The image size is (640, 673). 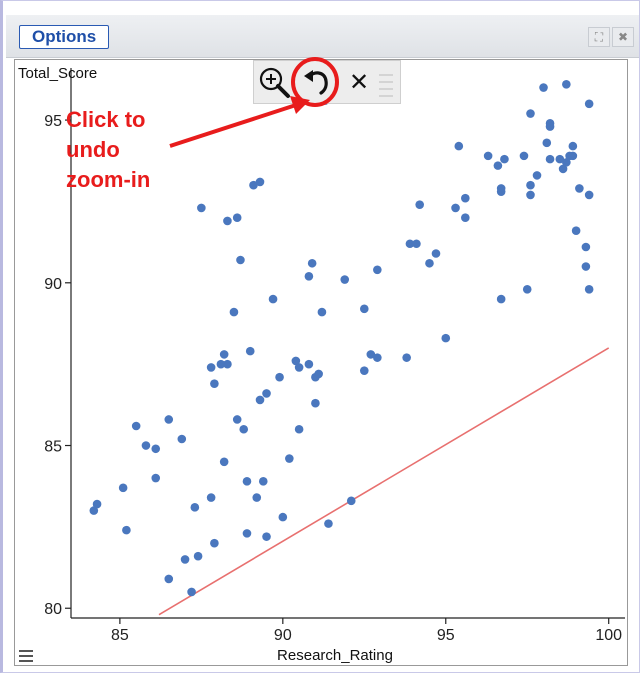 I want to click on zoom-in-icon, so click(x=274, y=82).